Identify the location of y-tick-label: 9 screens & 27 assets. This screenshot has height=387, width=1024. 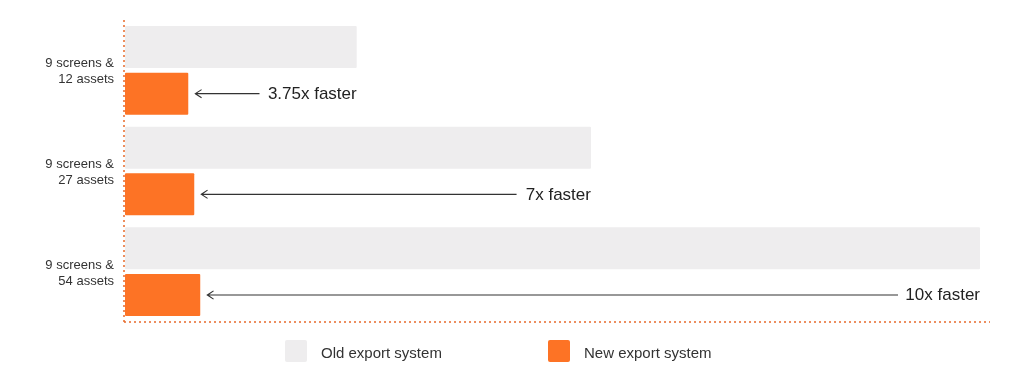
(80, 171).